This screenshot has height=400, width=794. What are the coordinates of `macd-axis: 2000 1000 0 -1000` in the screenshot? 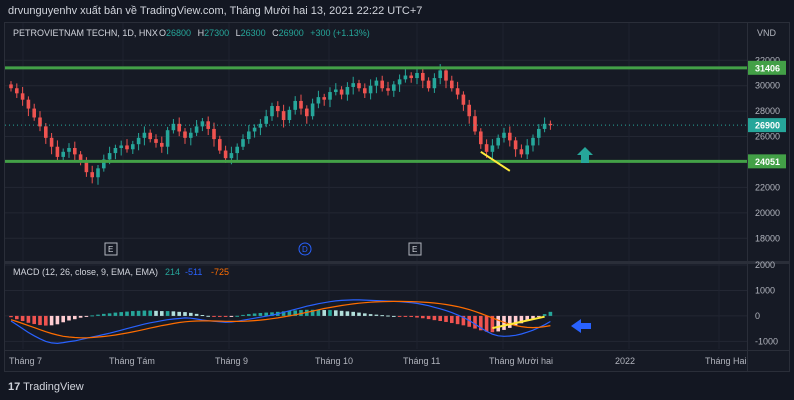 It's located at (766, 303).